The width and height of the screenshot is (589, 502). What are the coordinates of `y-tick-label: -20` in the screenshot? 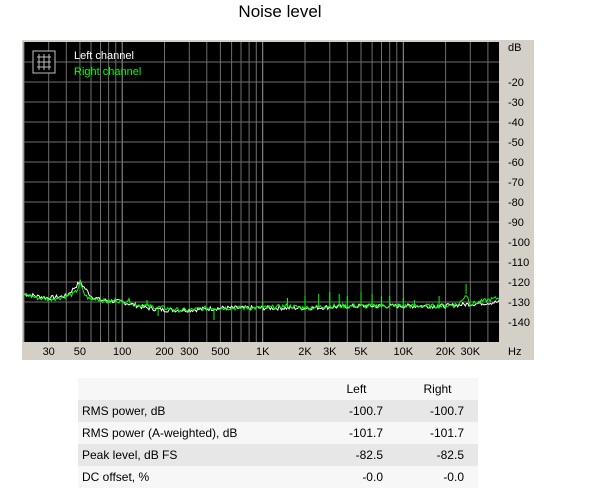 It's located at (516, 83).